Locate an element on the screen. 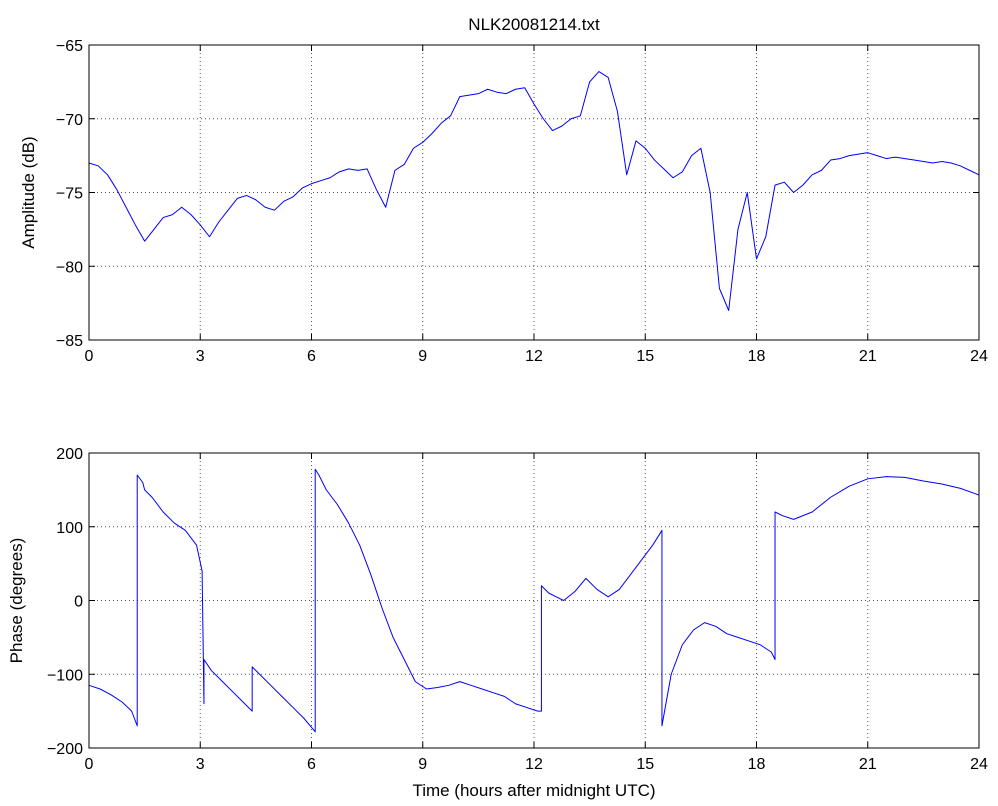  phase-y-tick-label: 100 is located at coordinates (69, 528).